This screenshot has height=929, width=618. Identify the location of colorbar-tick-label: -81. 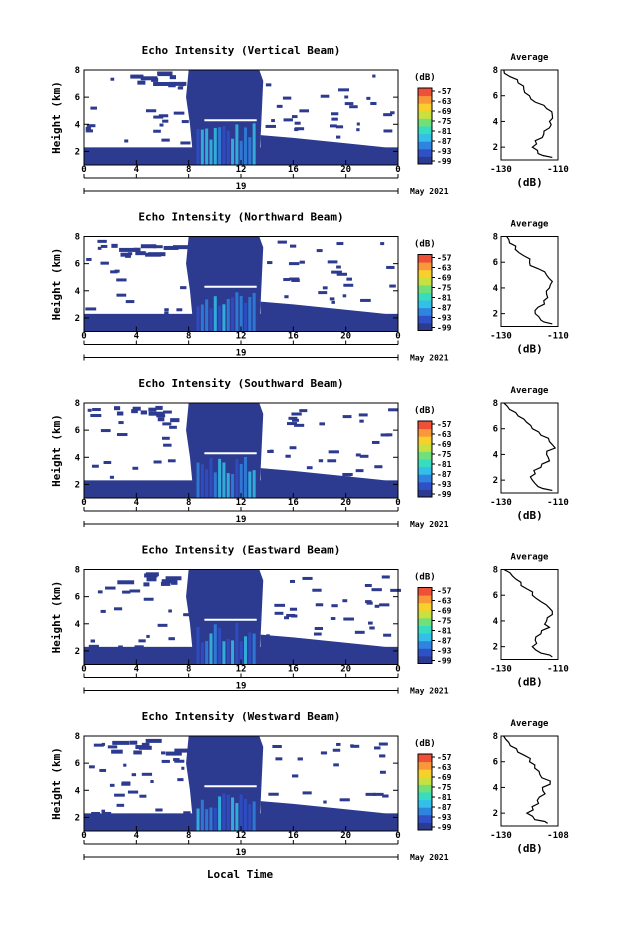
(444, 131).